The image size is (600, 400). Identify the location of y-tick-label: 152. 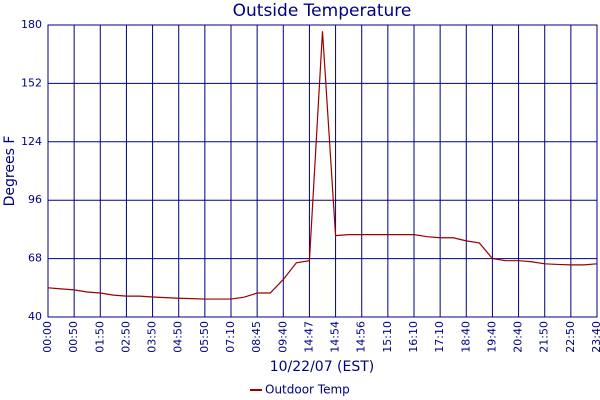
(31, 82).